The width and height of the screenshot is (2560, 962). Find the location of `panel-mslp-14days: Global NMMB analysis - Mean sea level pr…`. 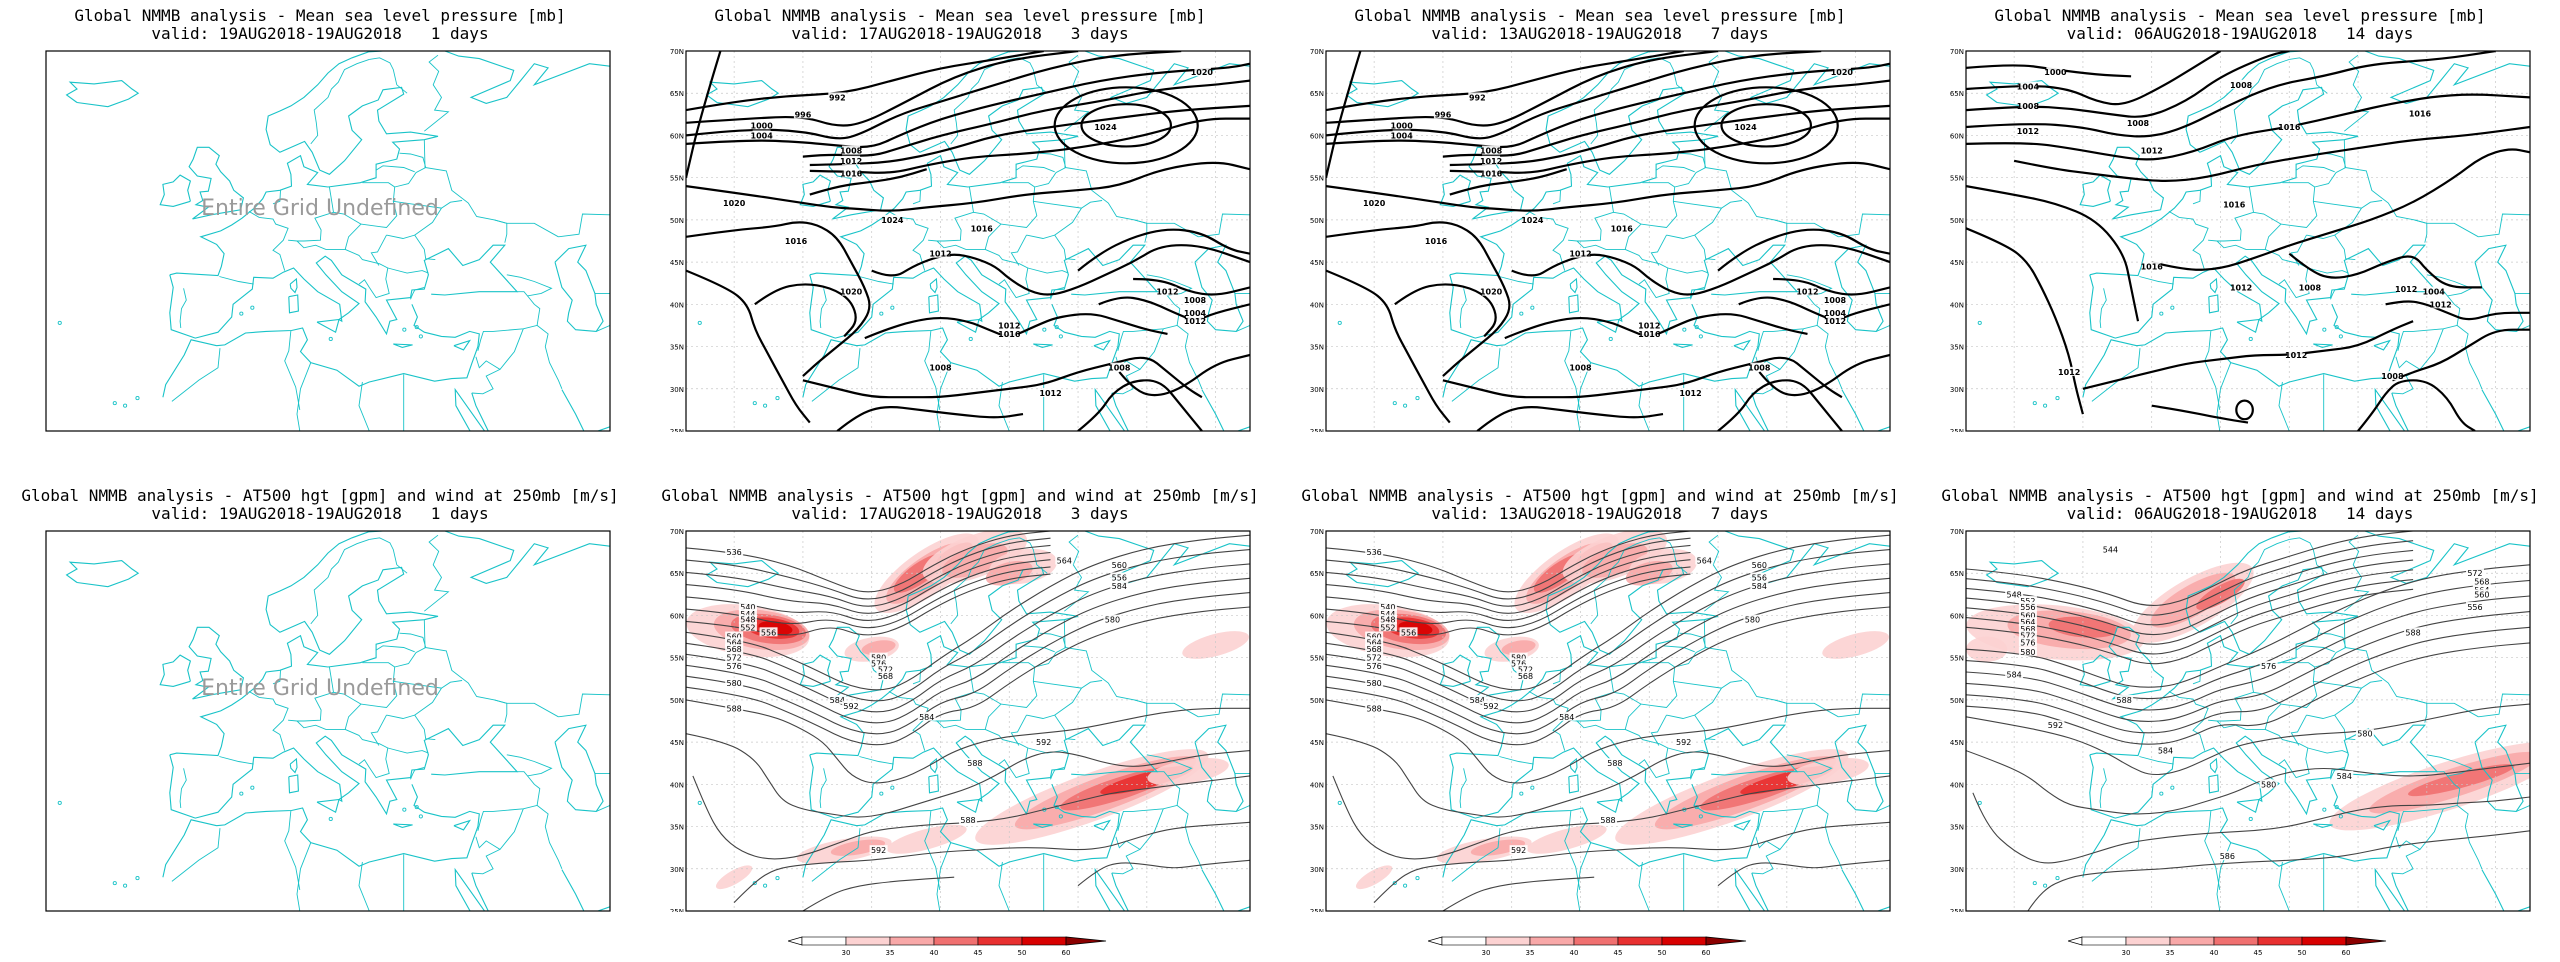

panel-mslp-14days: Global NMMB analysis - Mean sea level pr… is located at coordinates (2240, 240).